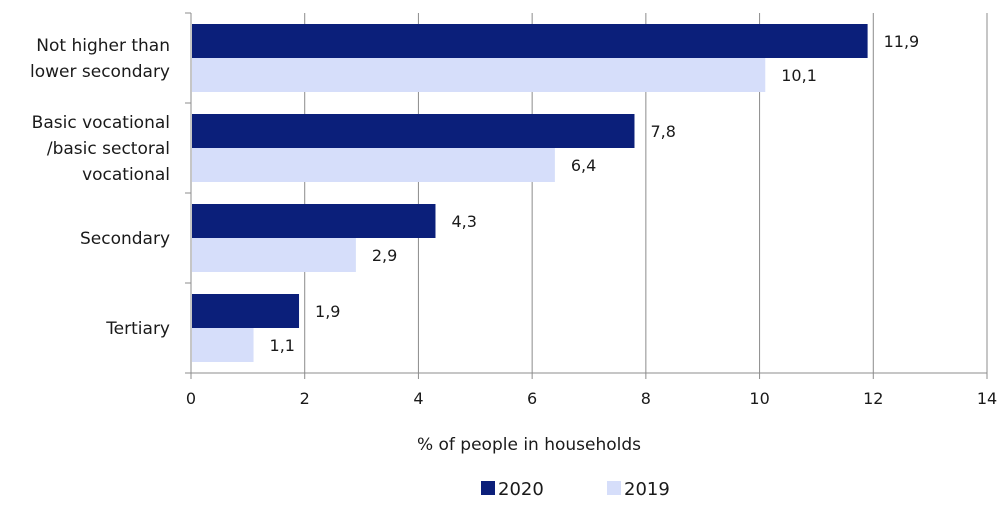  What do you see at coordinates (137, 329) in the screenshot?
I see `category-label: Tertiary` at bounding box center [137, 329].